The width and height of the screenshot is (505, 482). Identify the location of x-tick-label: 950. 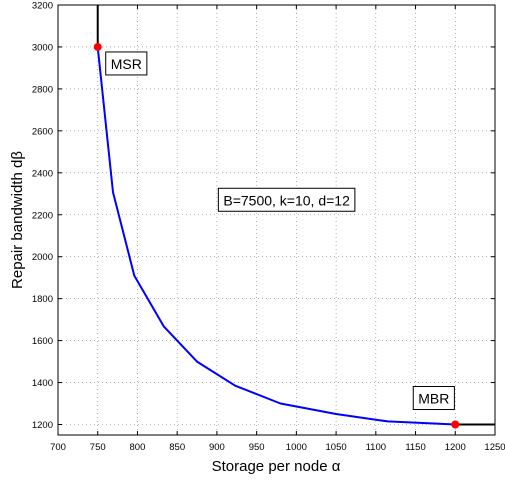
(257, 447).